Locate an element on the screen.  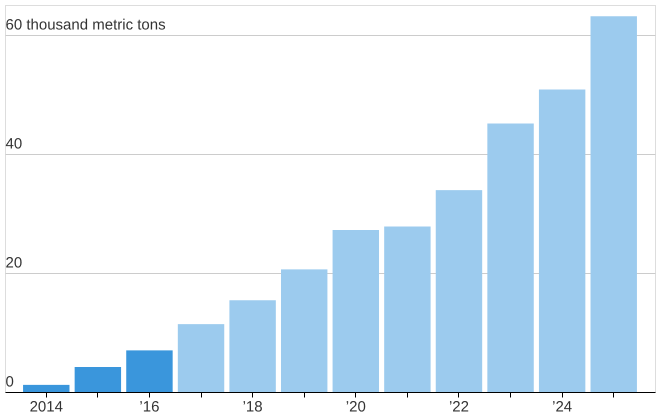
x-tick-label: ’22 is located at coordinates (458, 407).